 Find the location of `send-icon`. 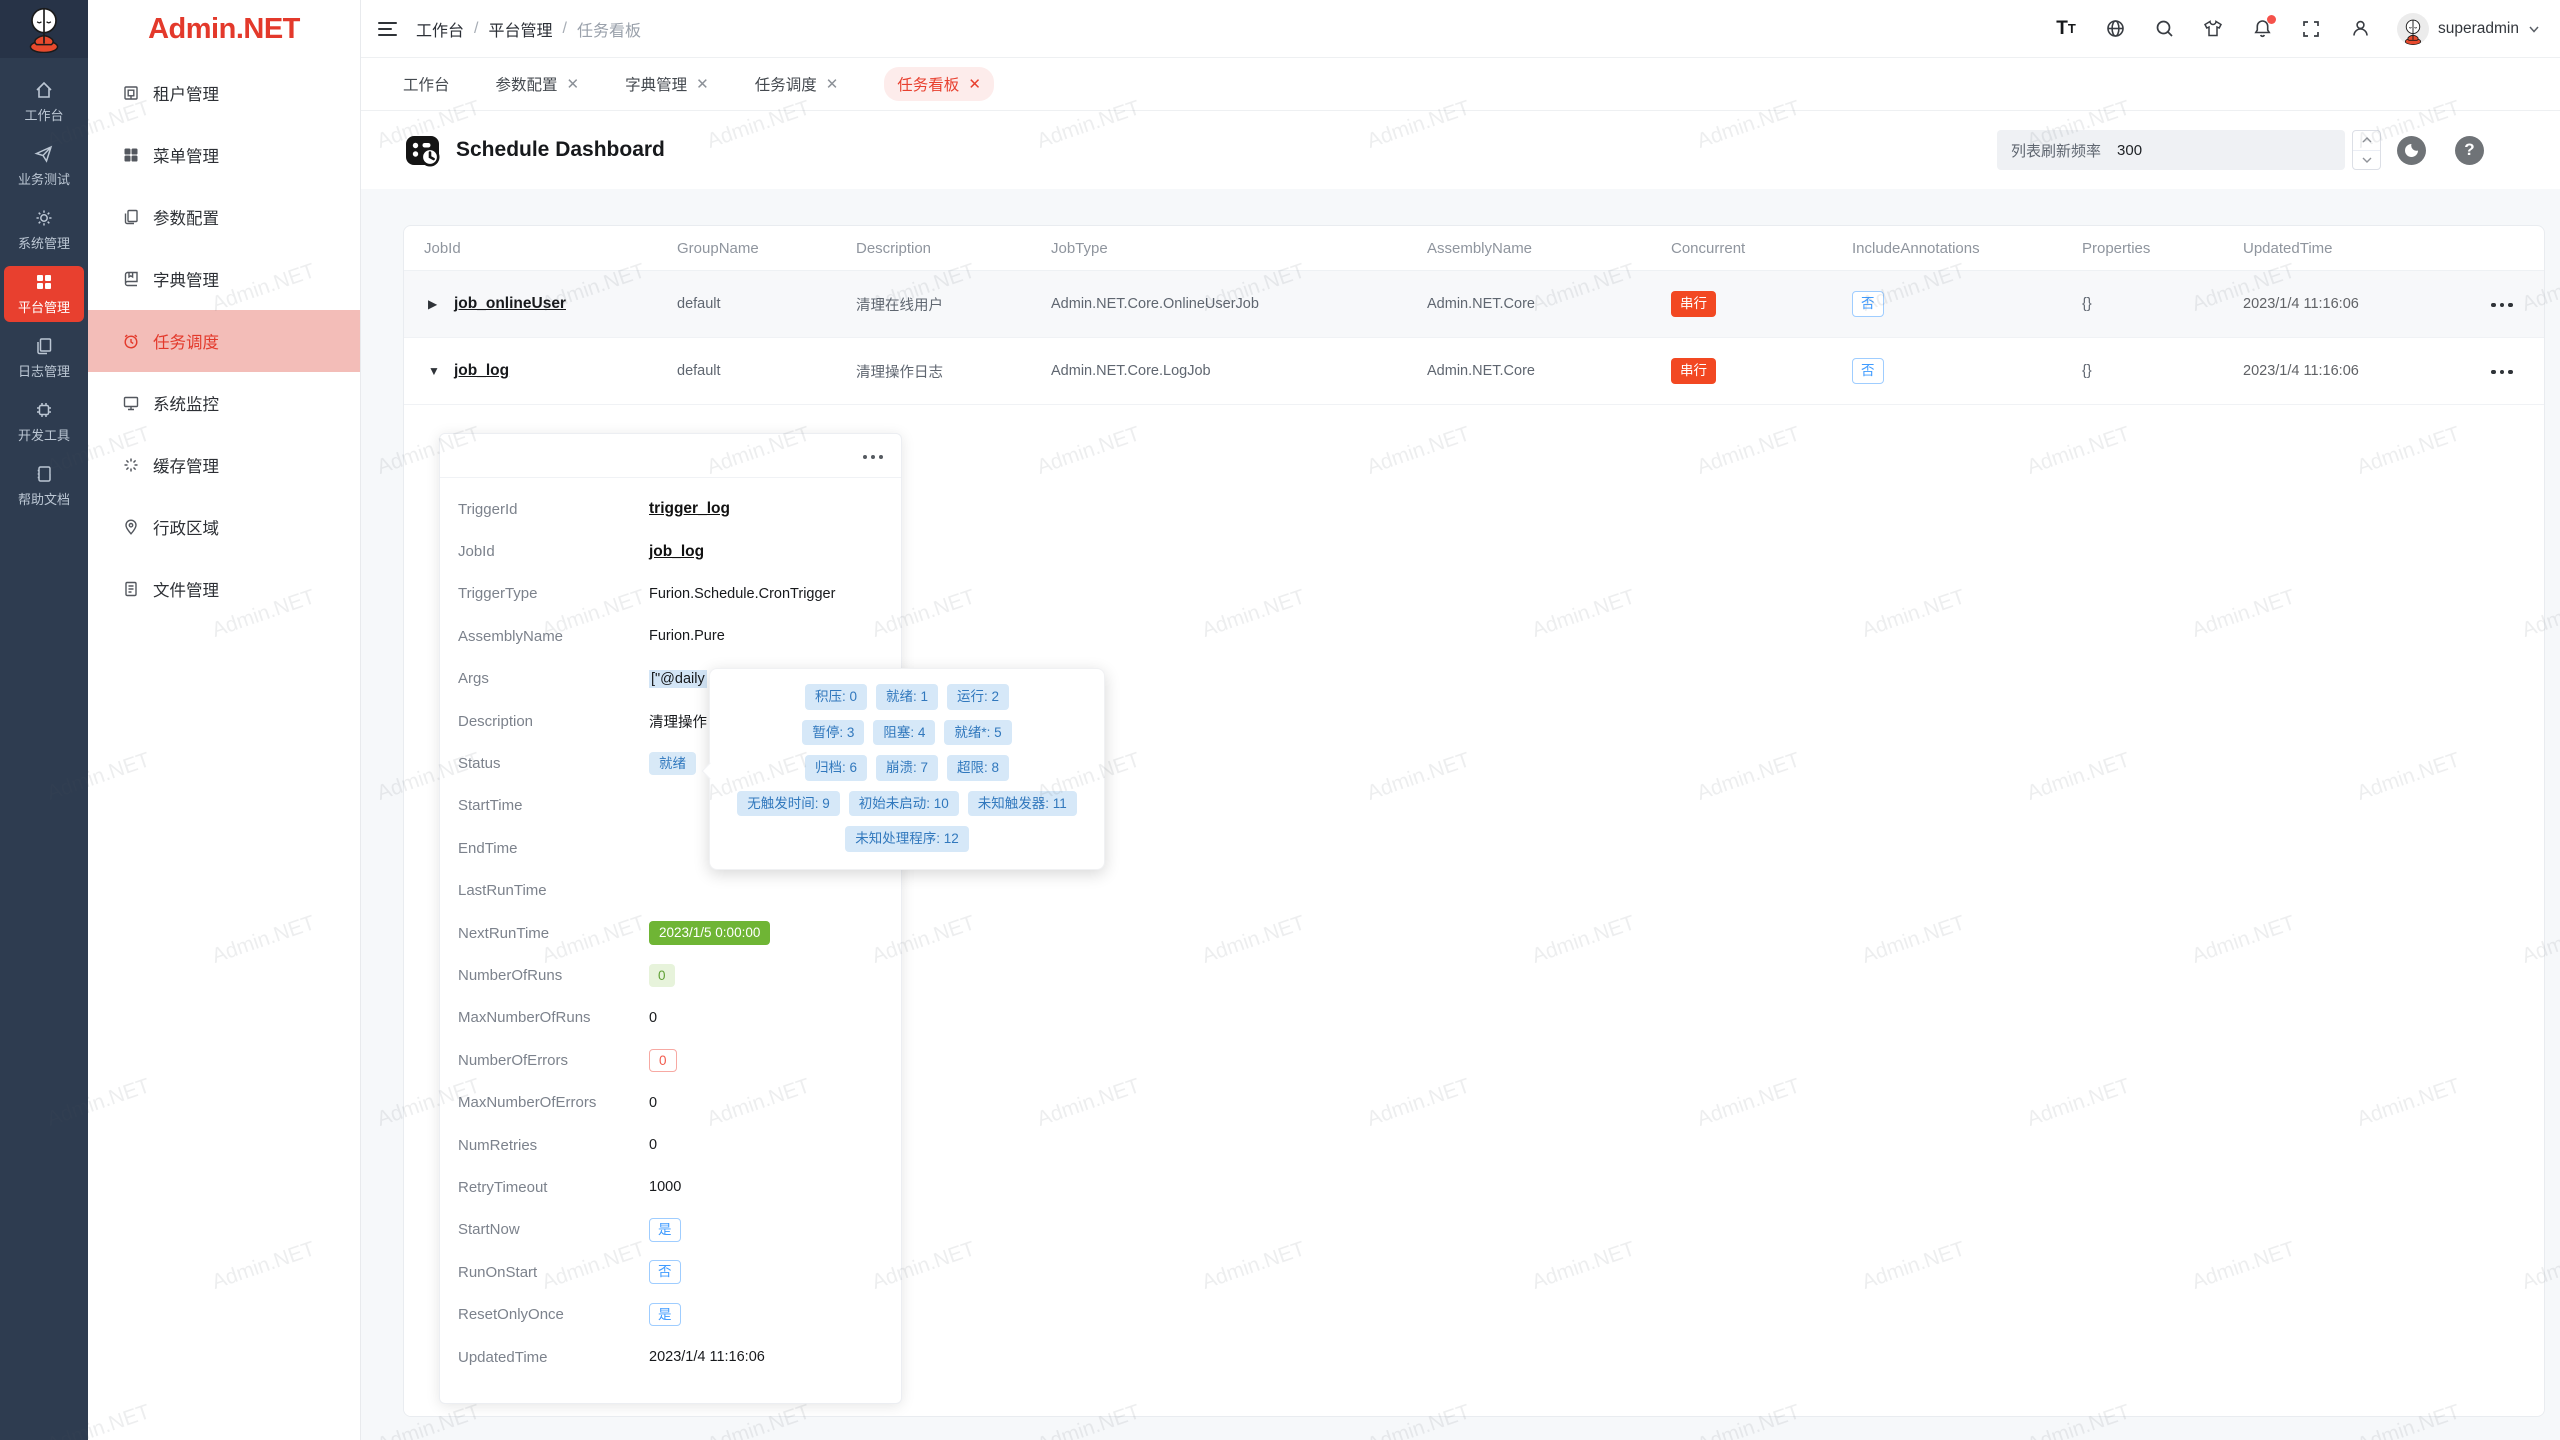

send-icon is located at coordinates (43, 154).